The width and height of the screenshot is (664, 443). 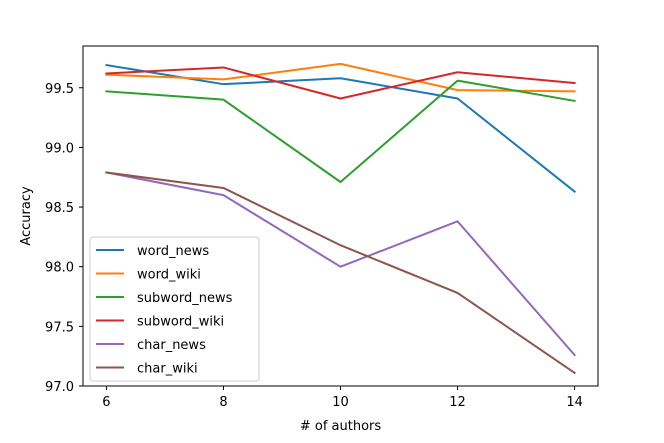 I want to click on legend-label: char_news, so click(x=171, y=345).